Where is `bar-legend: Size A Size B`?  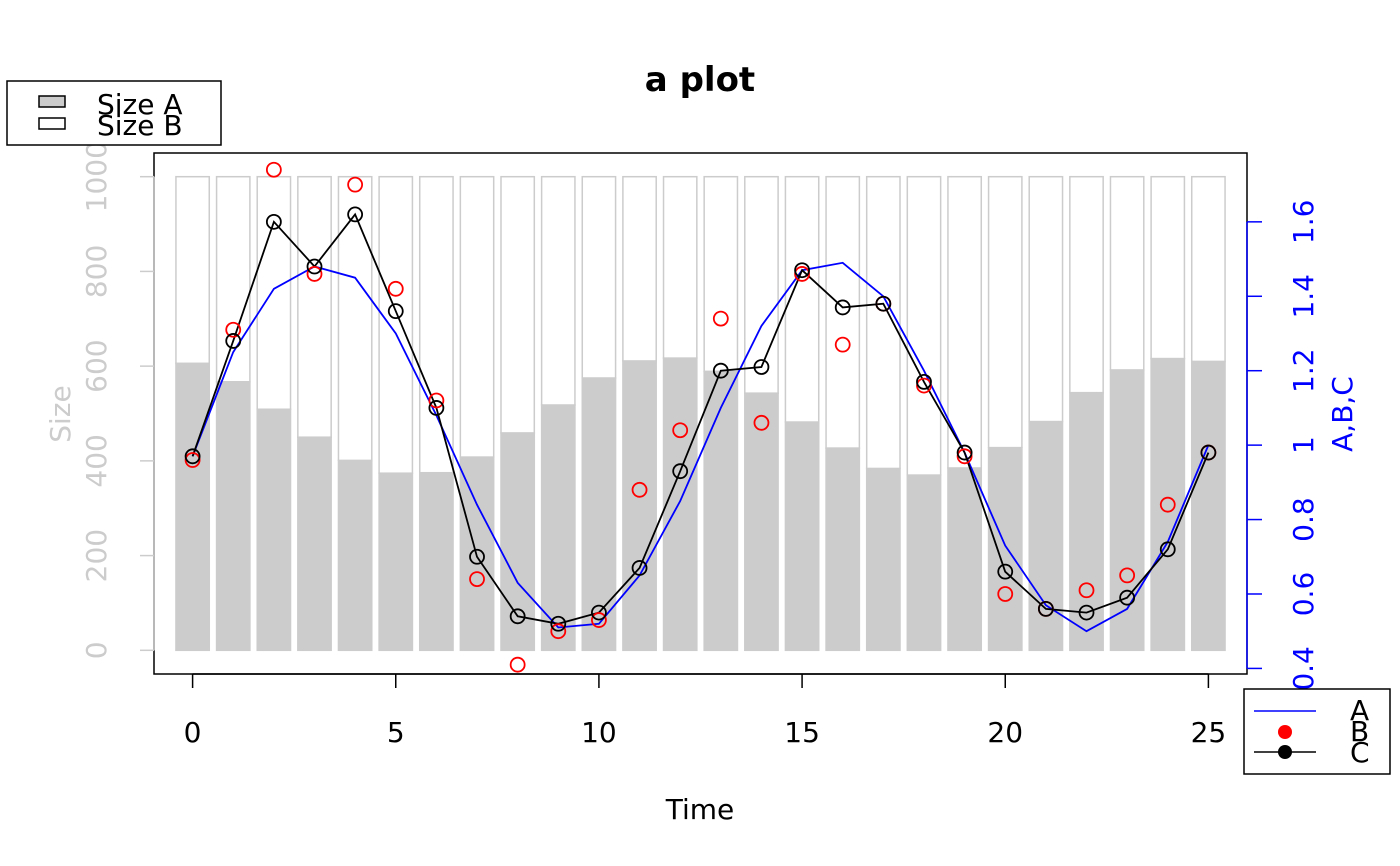 bar-legend: Size A Size B is located at coordinates (114, 113).